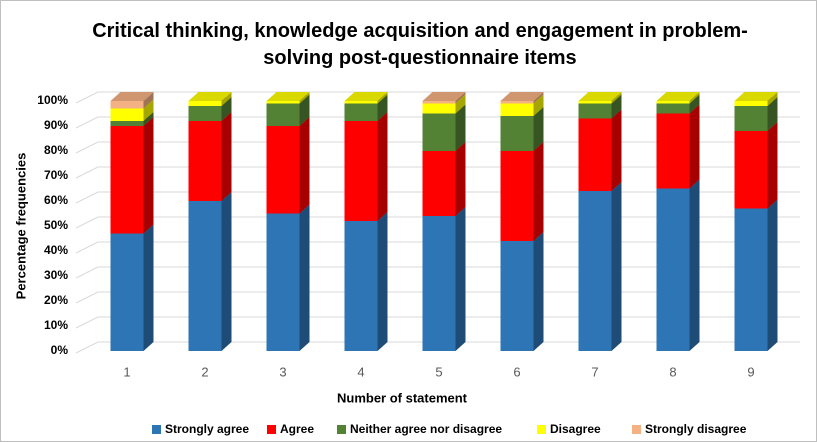 The image size is (817, 442). I want to click on x-tick-label: 1, so click(126, 371).